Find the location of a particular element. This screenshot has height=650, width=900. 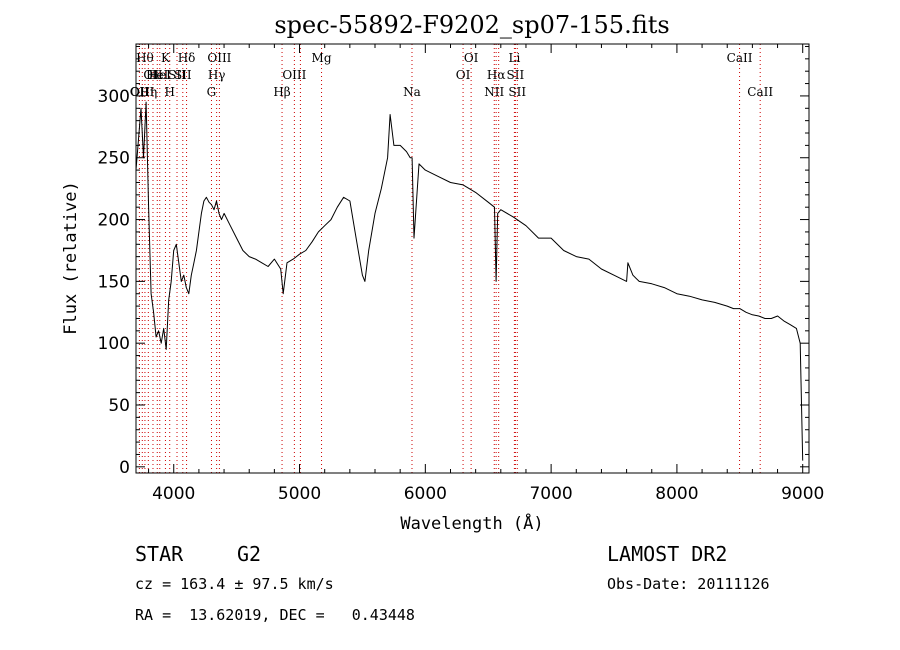

x-tick-label: 4000 is located at coordinates (173, 494).